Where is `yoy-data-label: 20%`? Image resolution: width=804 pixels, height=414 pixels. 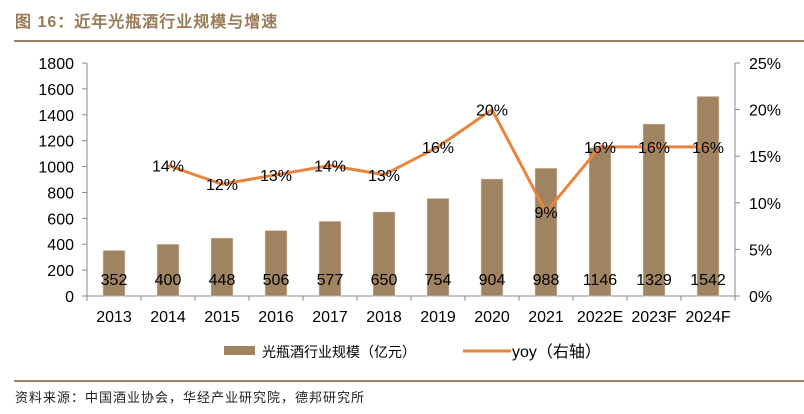 yoy-data-label: 20% is located at coordinates (492, 111).